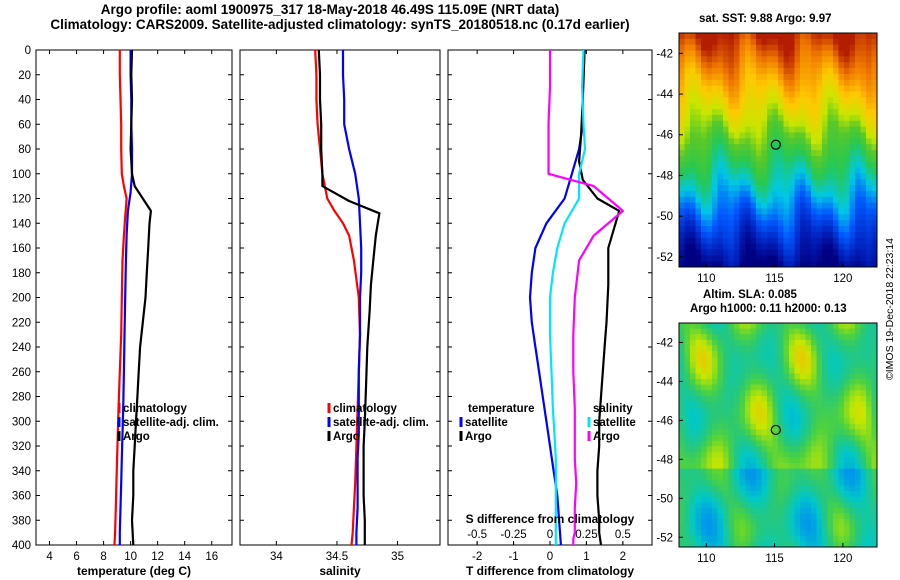 This screenshot has height=580, width=900. Describe the element at coordinates (586, 535) in the screenshot. I see `s-diff-tick-label: 0.25` at that location.